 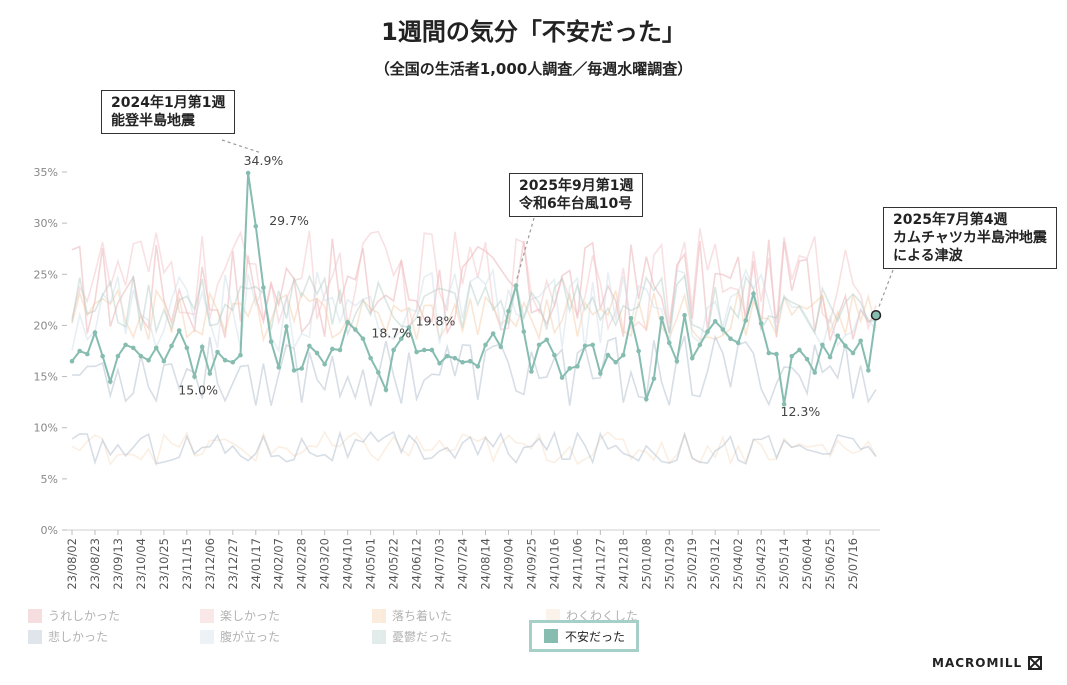 I want to click on x-tick-label: 23/08/23, so click(x=95, y=564).